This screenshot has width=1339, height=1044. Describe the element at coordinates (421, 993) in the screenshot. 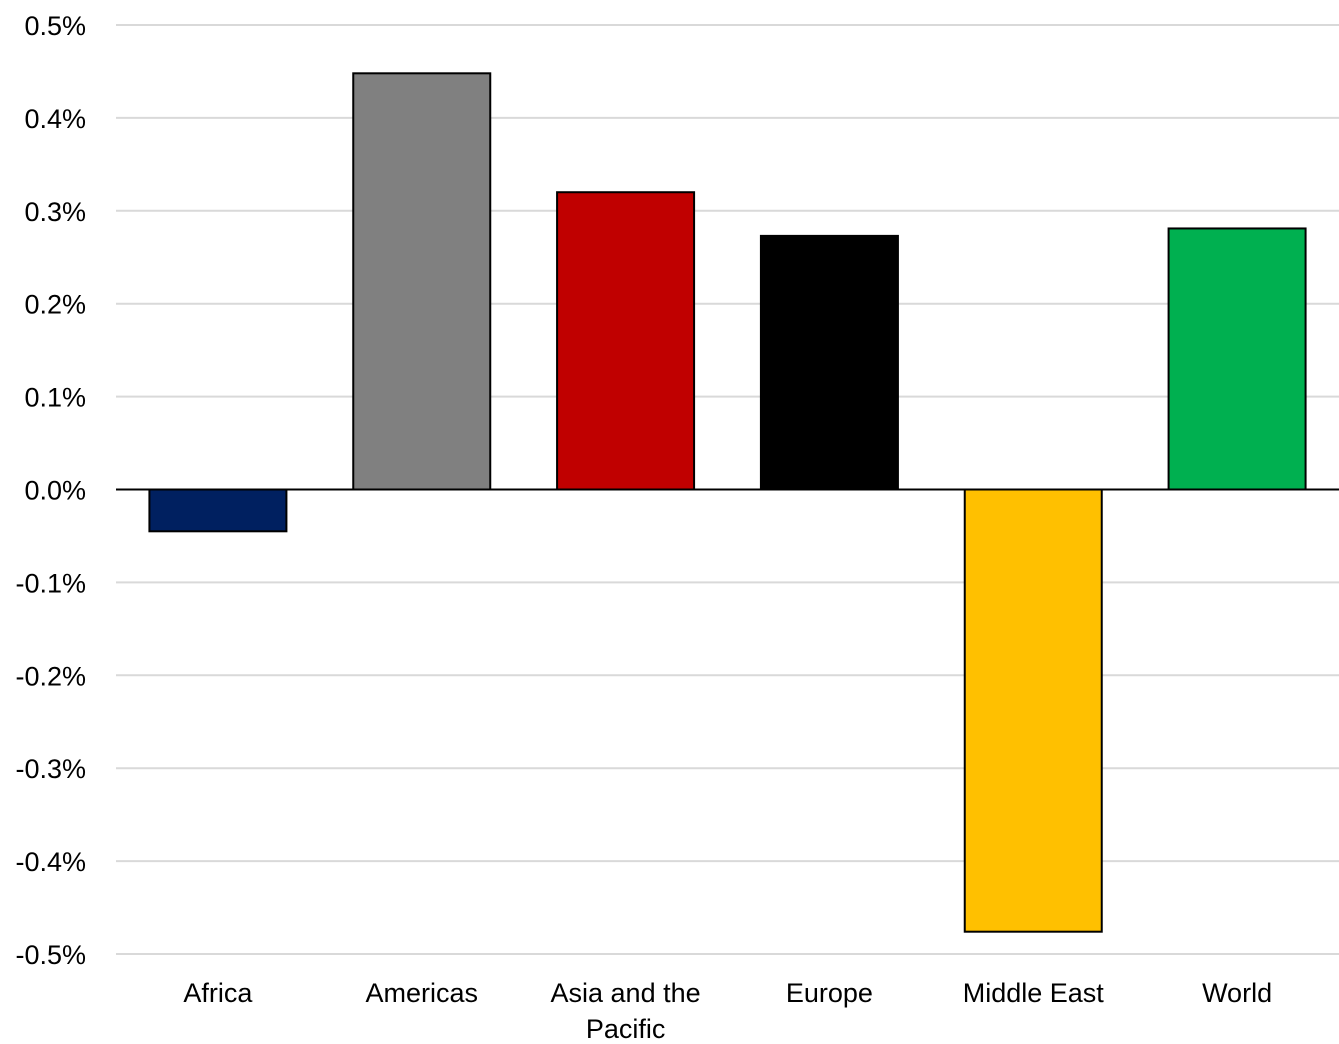

I see `x-category-label: Americas` at that location.